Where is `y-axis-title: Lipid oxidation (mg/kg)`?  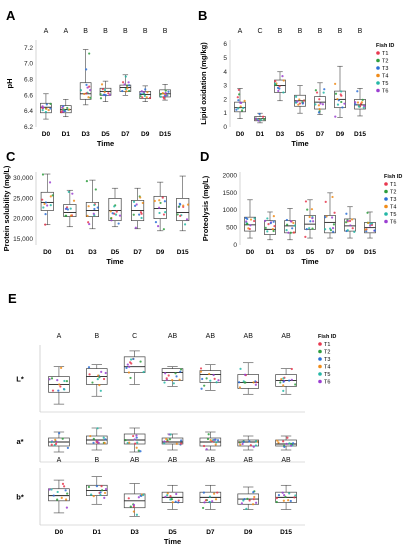 y-axis-title: Lipid oxidation (mg/kg) is located at coordinates (203, 83).